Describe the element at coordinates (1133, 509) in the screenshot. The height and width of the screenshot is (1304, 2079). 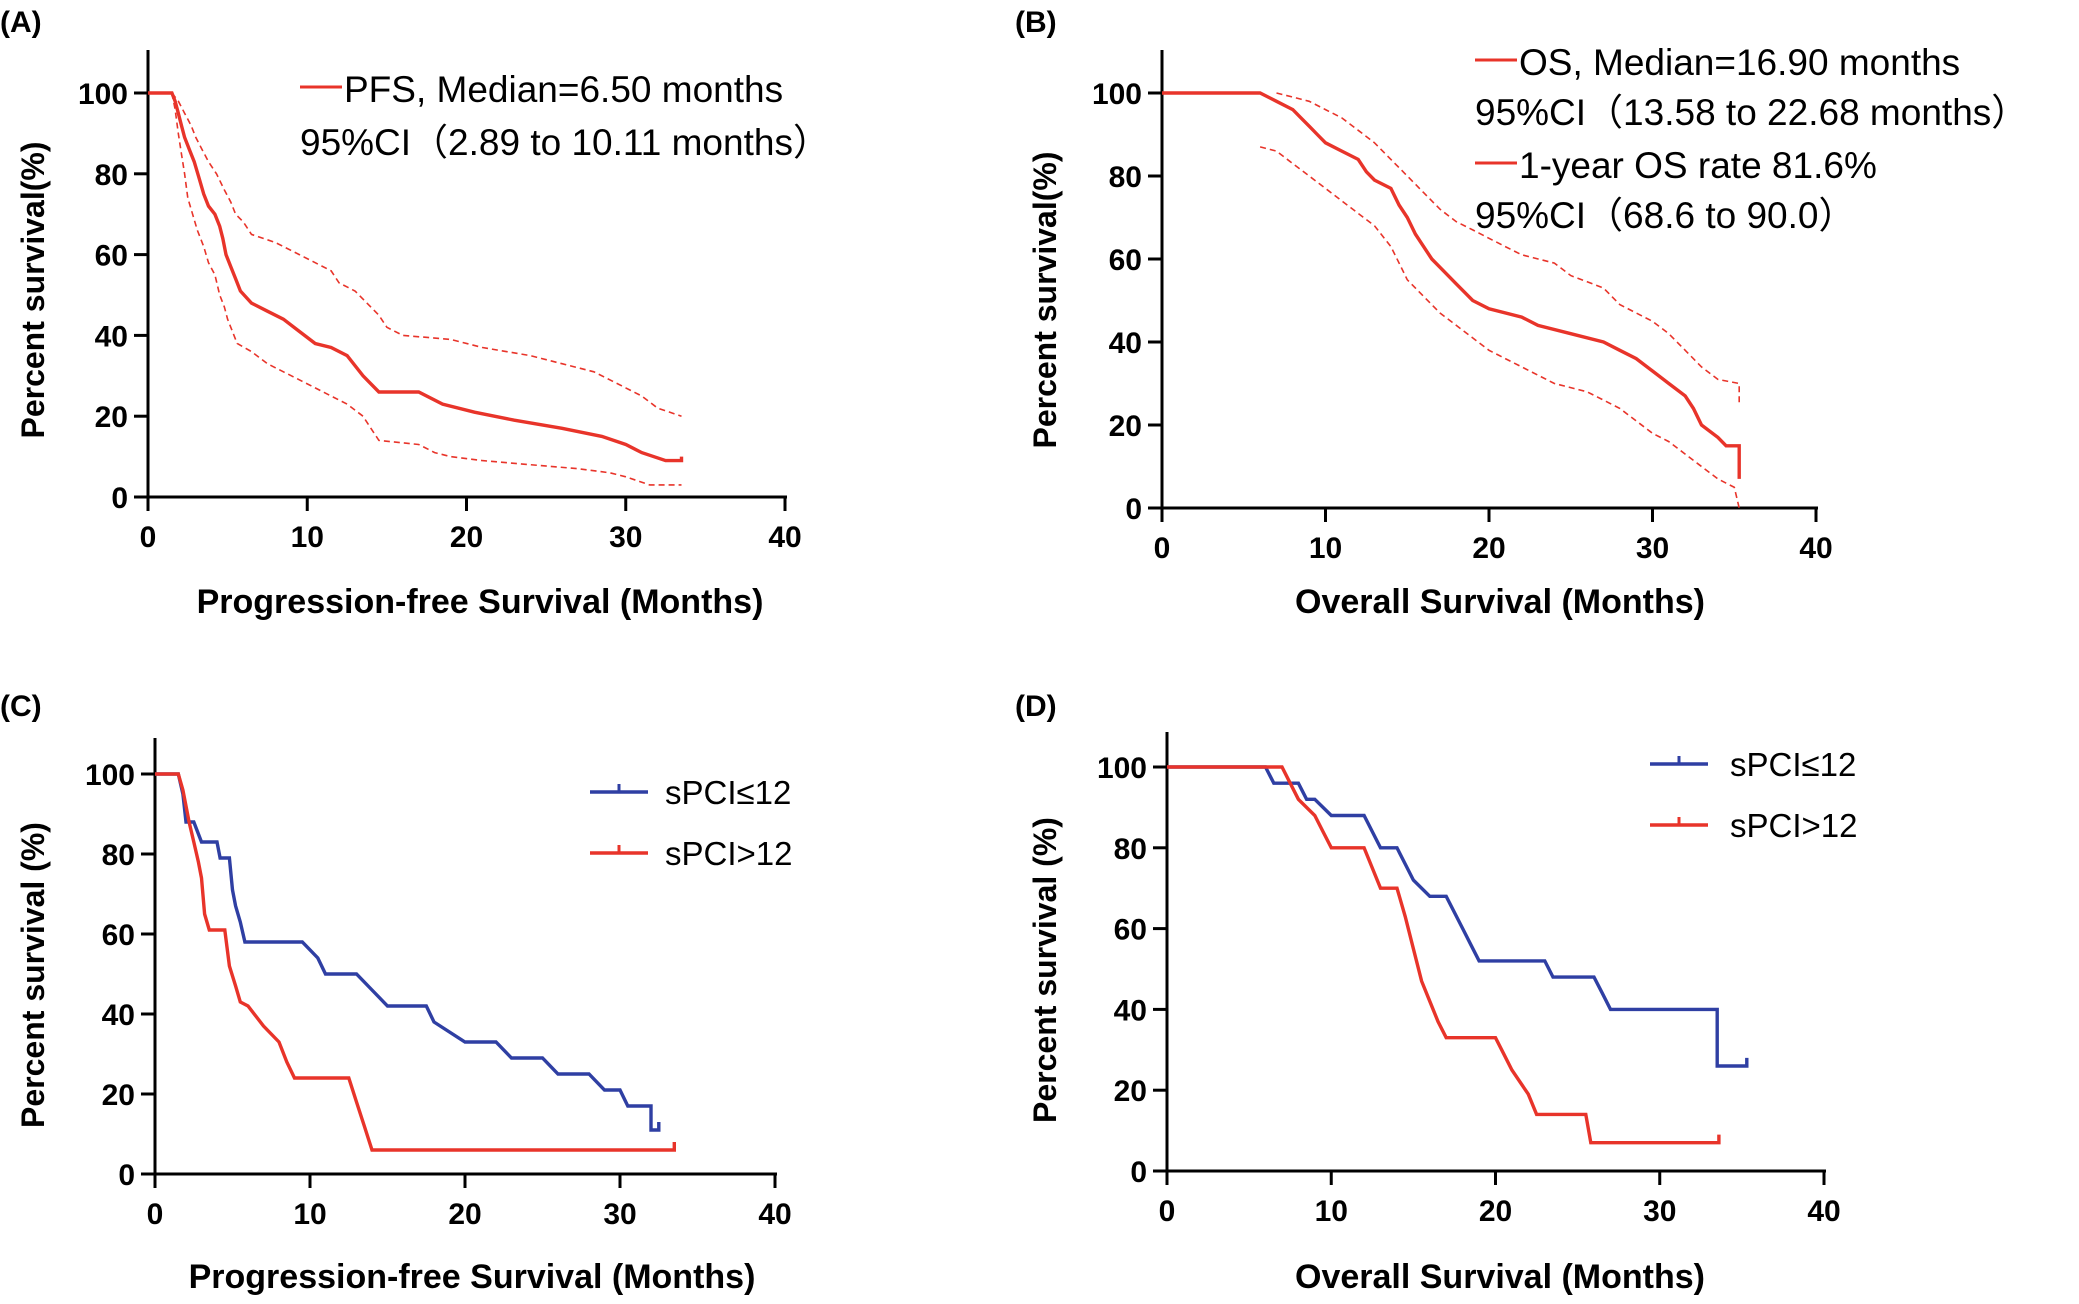
I see `chart-b-y-tick-label: 0` at that location.